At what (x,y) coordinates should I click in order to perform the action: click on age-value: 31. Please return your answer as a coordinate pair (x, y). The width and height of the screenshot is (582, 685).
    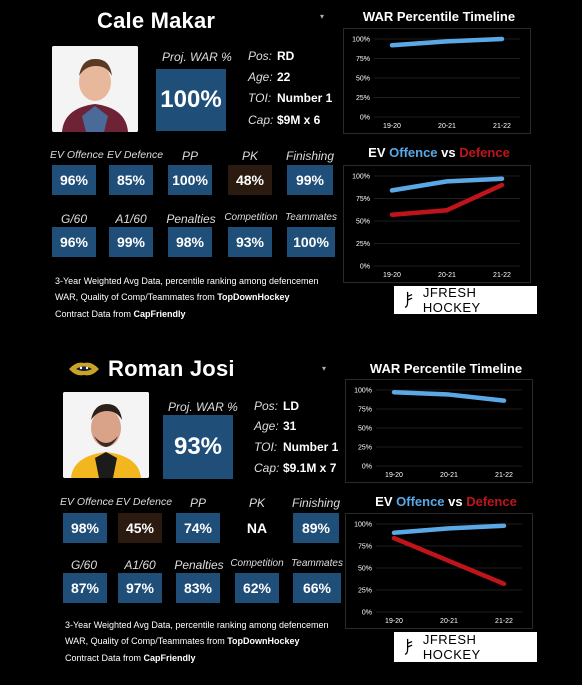
    Looking at the image, I should click on (290, 426).